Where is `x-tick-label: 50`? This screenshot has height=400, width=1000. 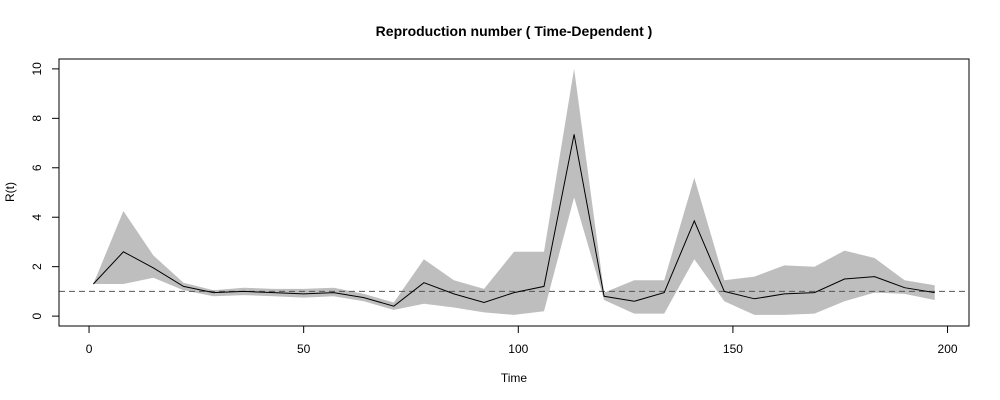
x-tick-label: 50 is located at coordinates (304, 349).